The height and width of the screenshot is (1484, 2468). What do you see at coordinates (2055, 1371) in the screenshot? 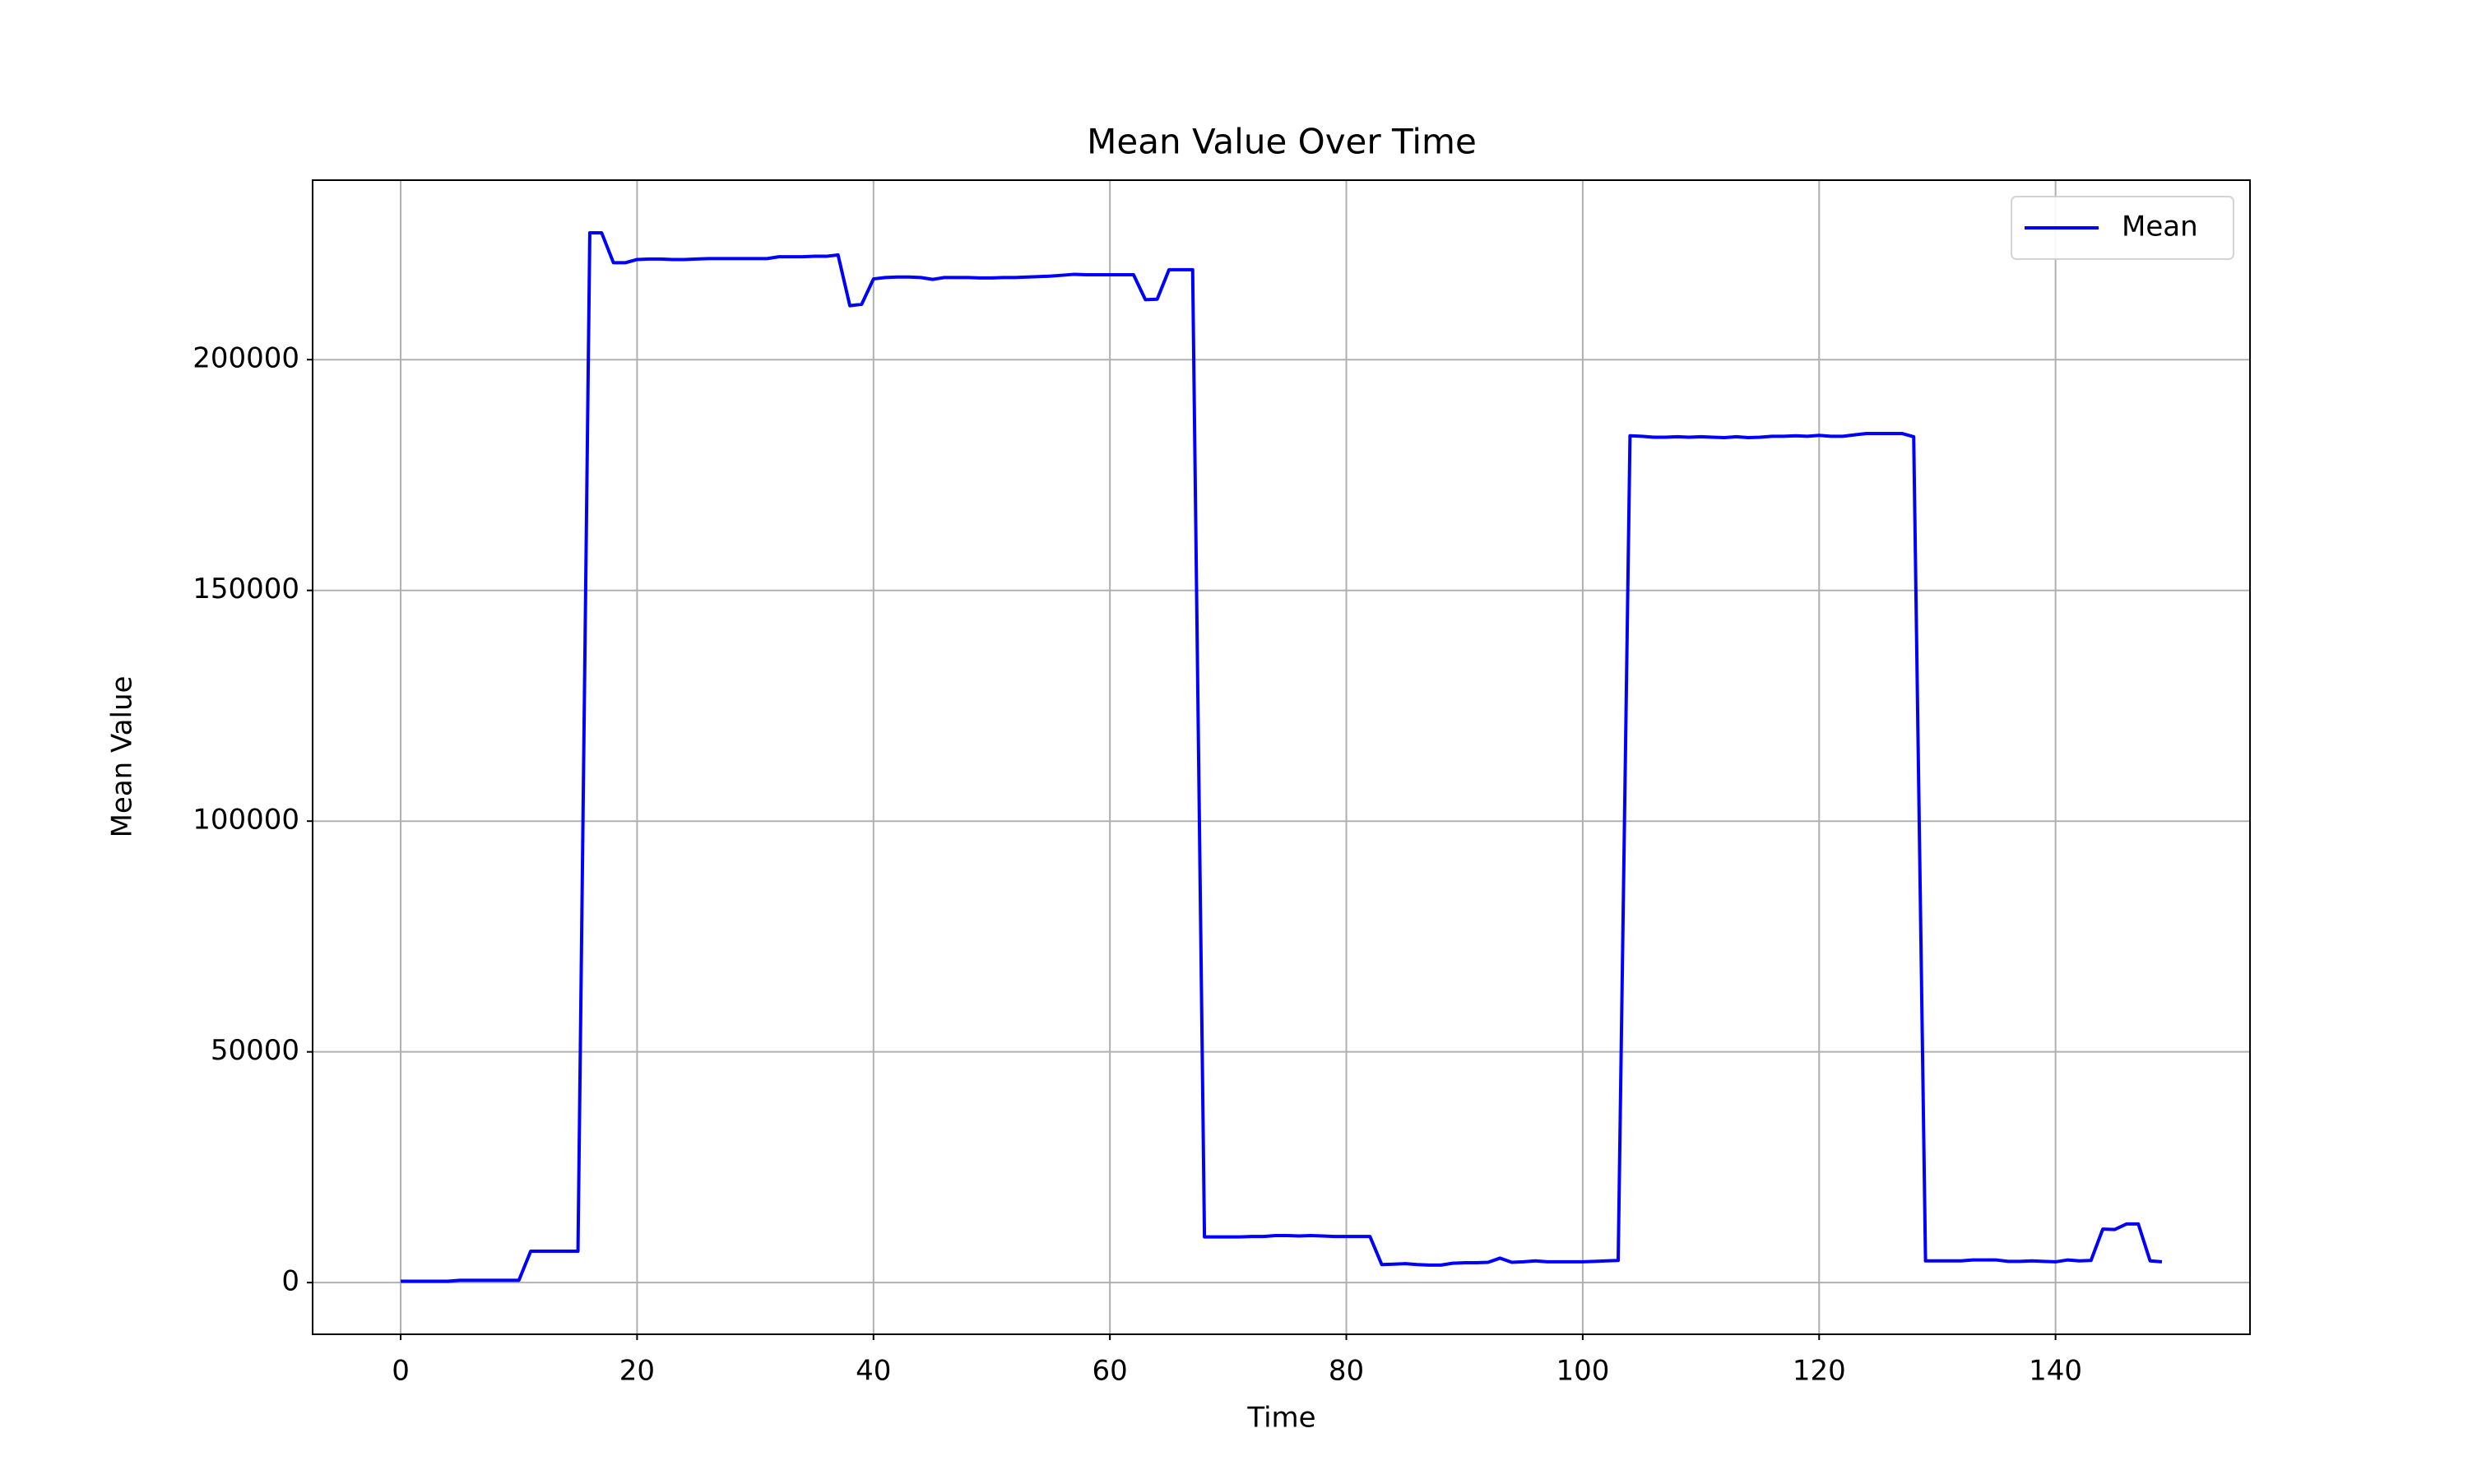
I see `x-tick-label: 140` at bounding box center [2055, 1371].